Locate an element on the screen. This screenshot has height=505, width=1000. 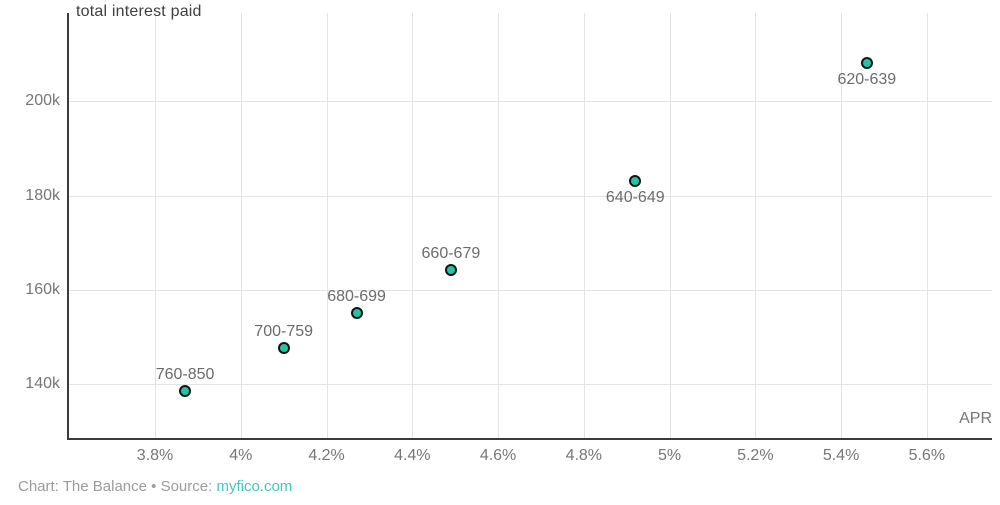
footer-credit: Chart: The Balance is located at coordinates (82, 486).